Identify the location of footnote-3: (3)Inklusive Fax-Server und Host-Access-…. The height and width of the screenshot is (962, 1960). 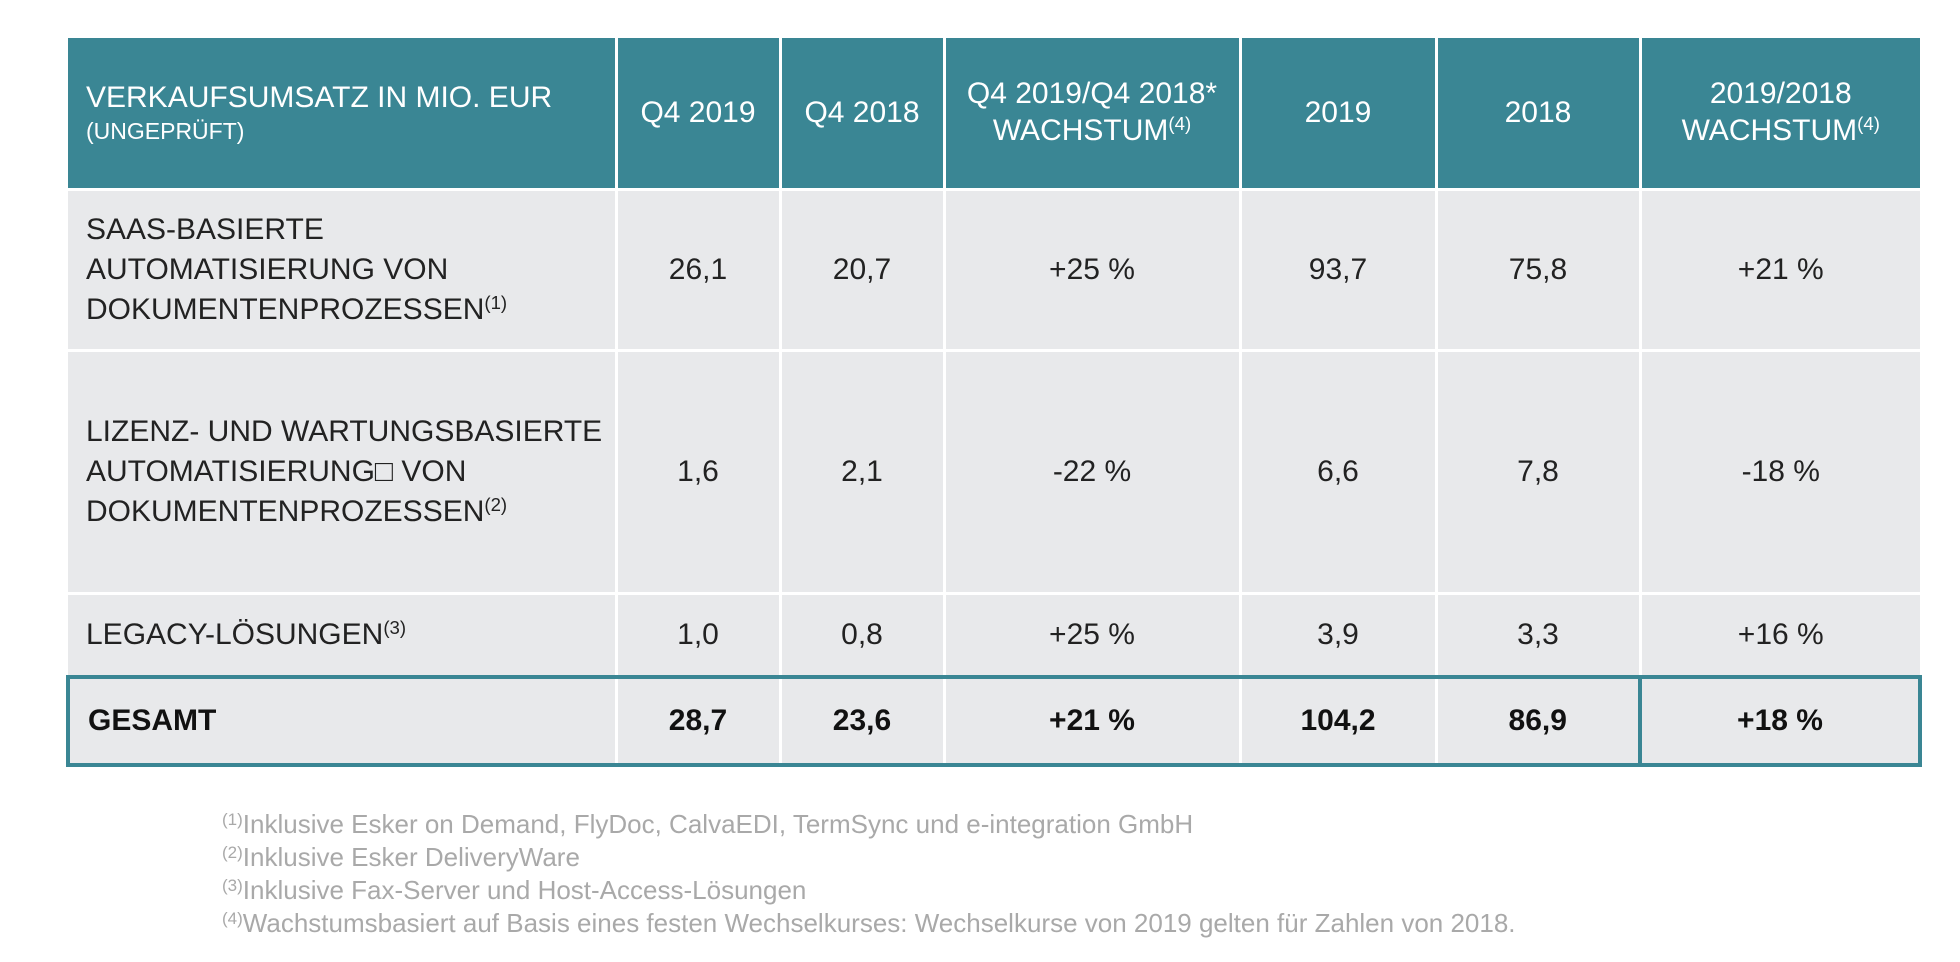
(1072, 890).